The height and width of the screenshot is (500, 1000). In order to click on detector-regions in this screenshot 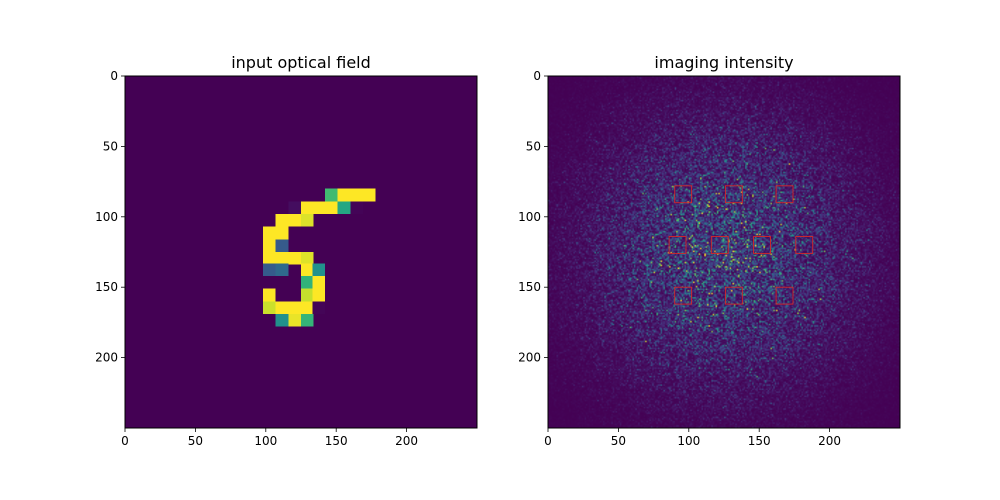, I will do `click(741, 245)`.